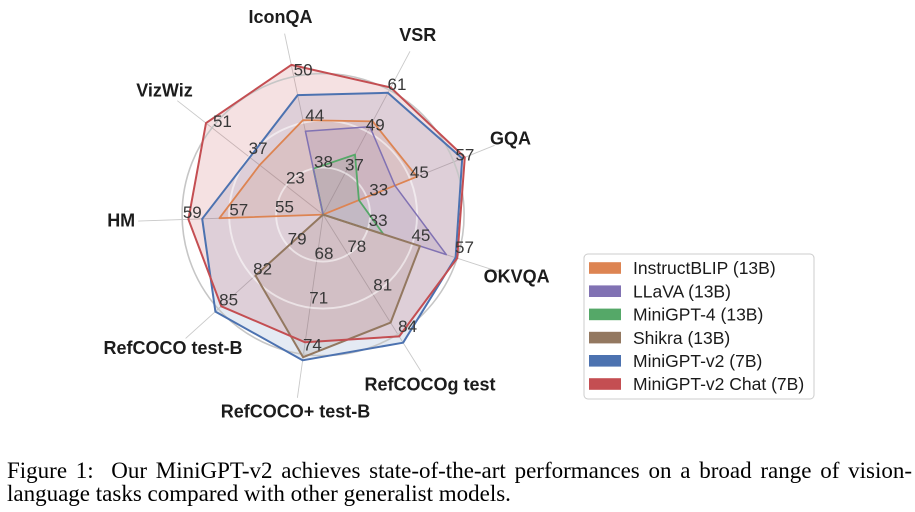 The width and height of the screenshot is (915, 512). What do you see at coordinates (698, 315) in the screenshot?
I see `svg-text: MiniGPT-4 (13B)` at bounding box center [698, 315].